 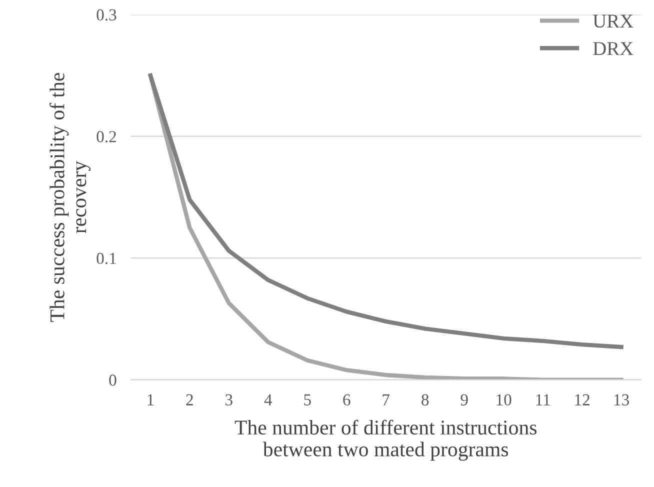 I want to click on x-tick-label: 11, so click(x=543, y=400).